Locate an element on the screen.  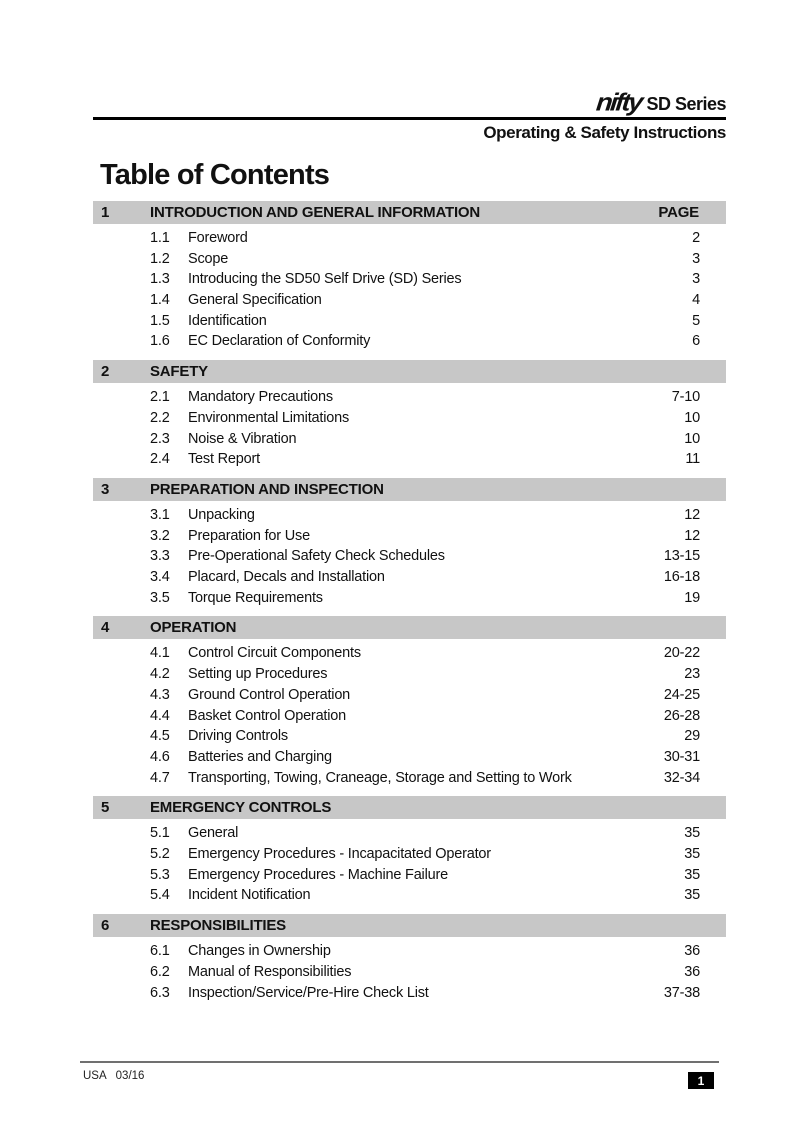
toc-entry-number: 4.2 is located at coordinates (160, 674).